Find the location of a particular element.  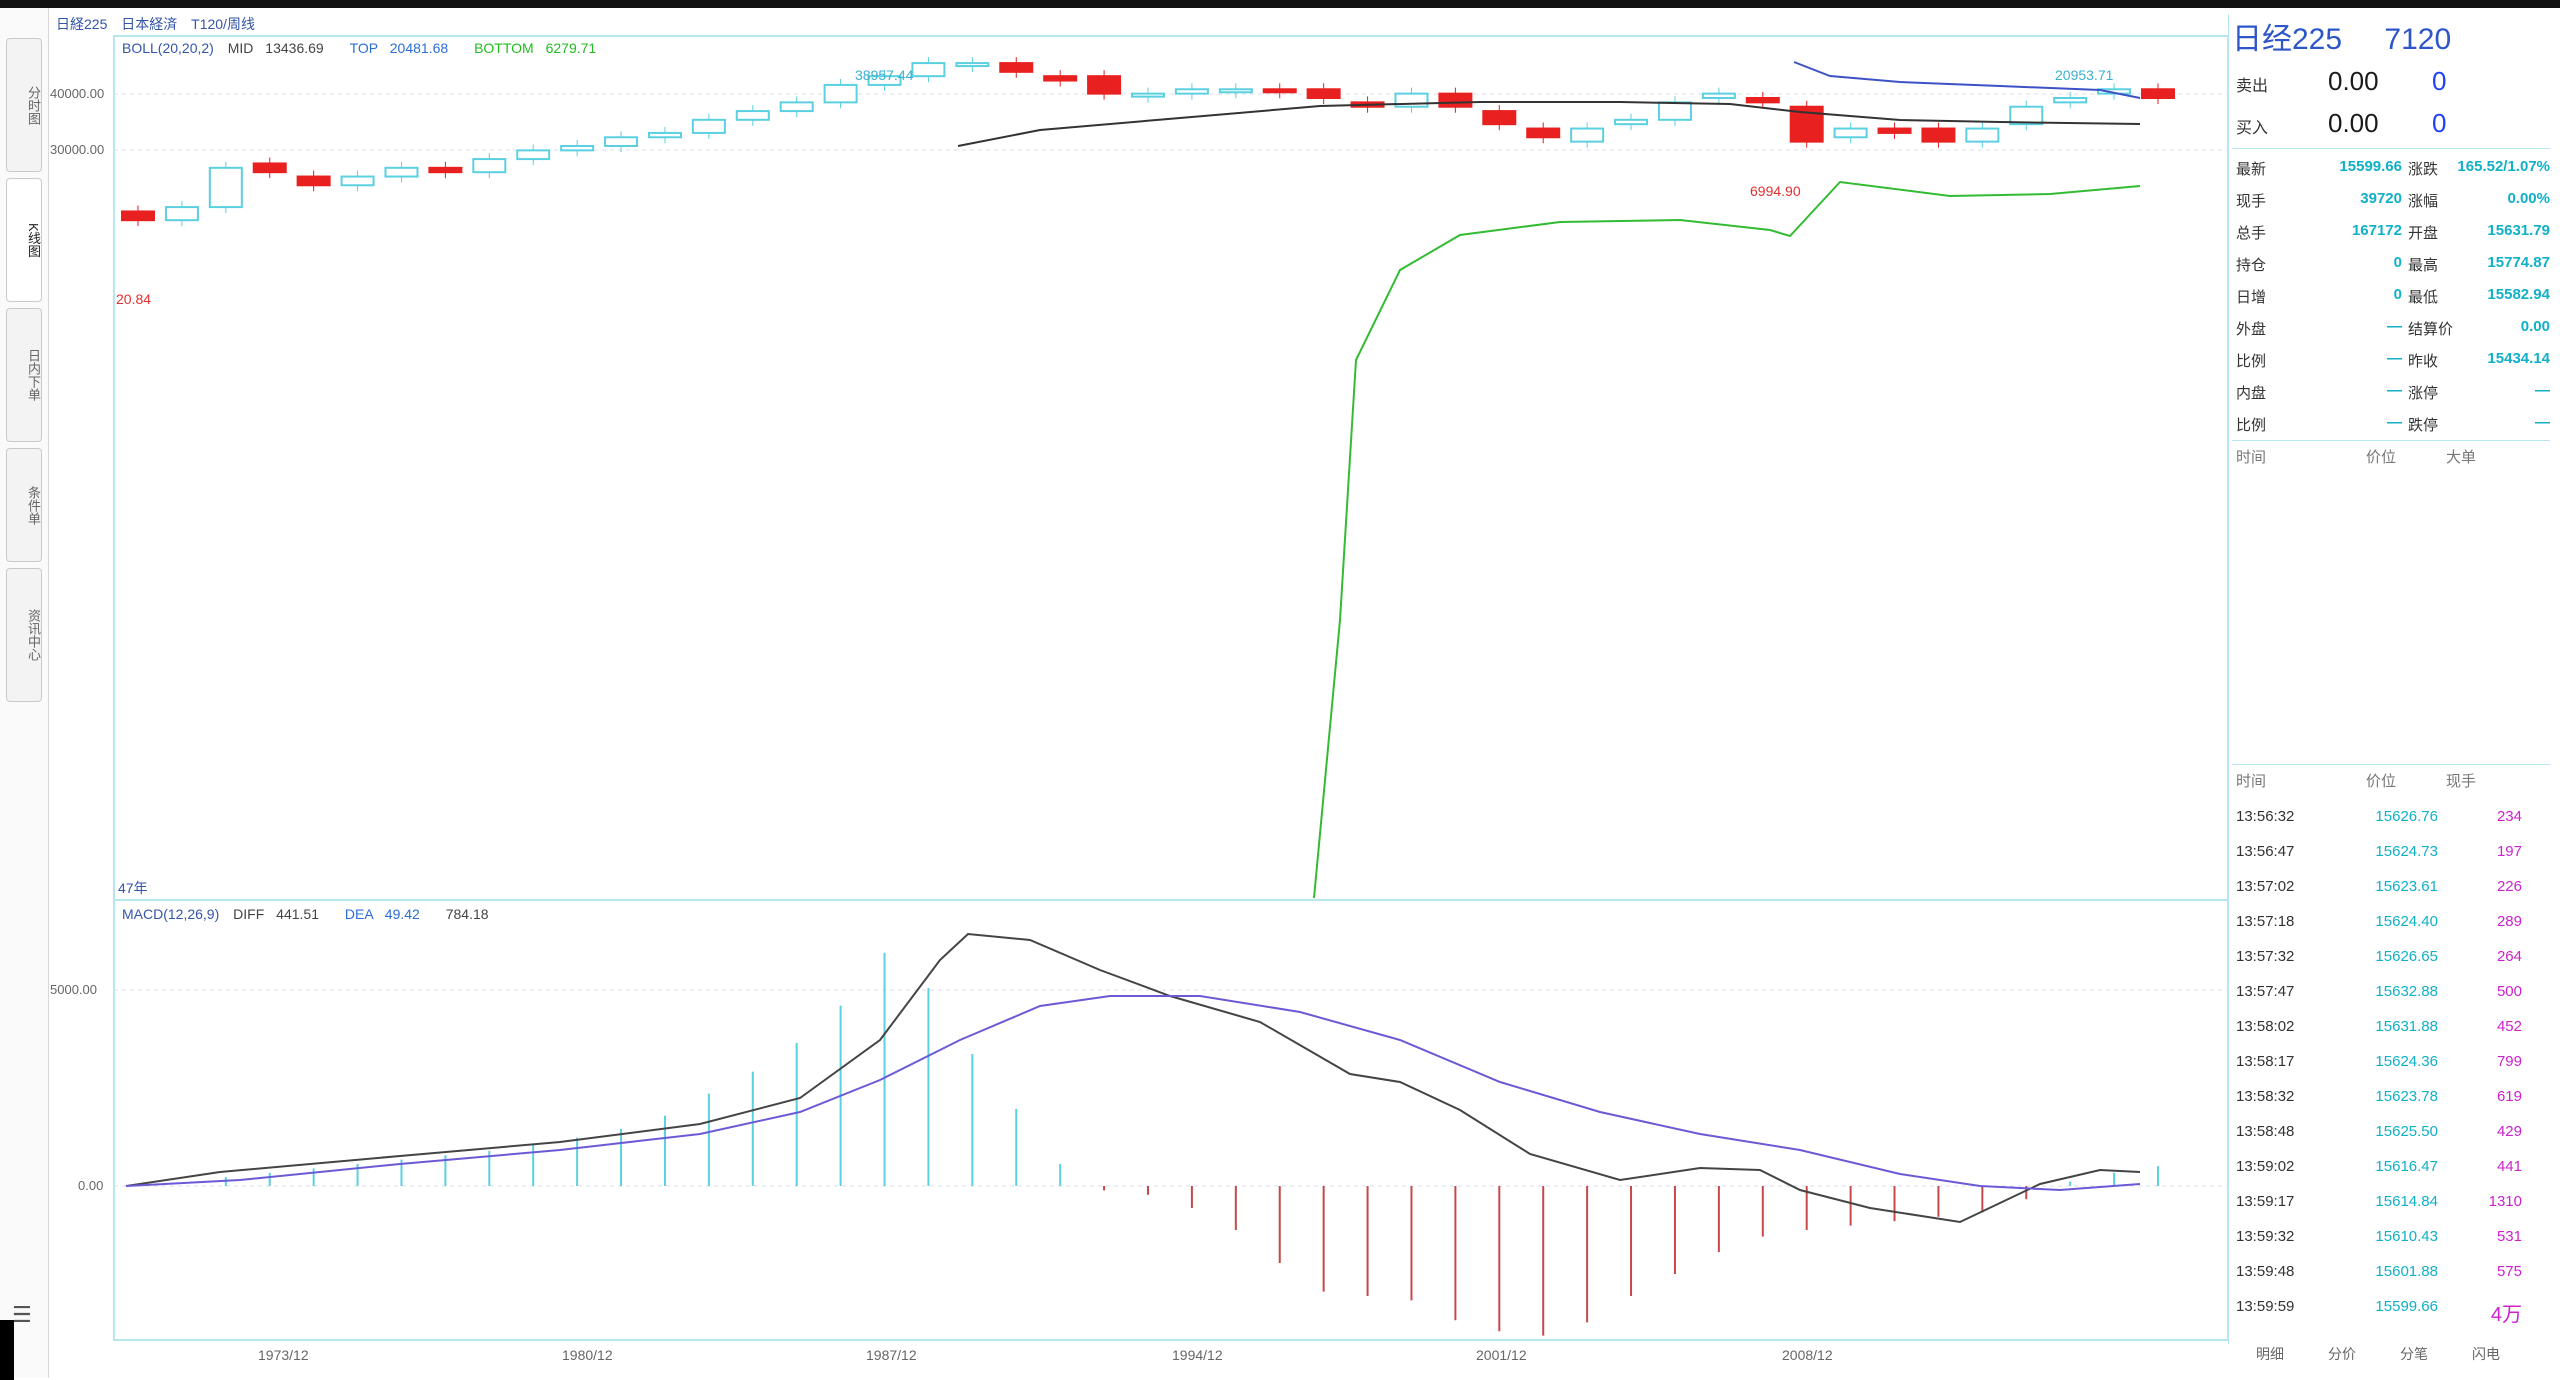

panel-divider is located at coordinates (2228, 679).